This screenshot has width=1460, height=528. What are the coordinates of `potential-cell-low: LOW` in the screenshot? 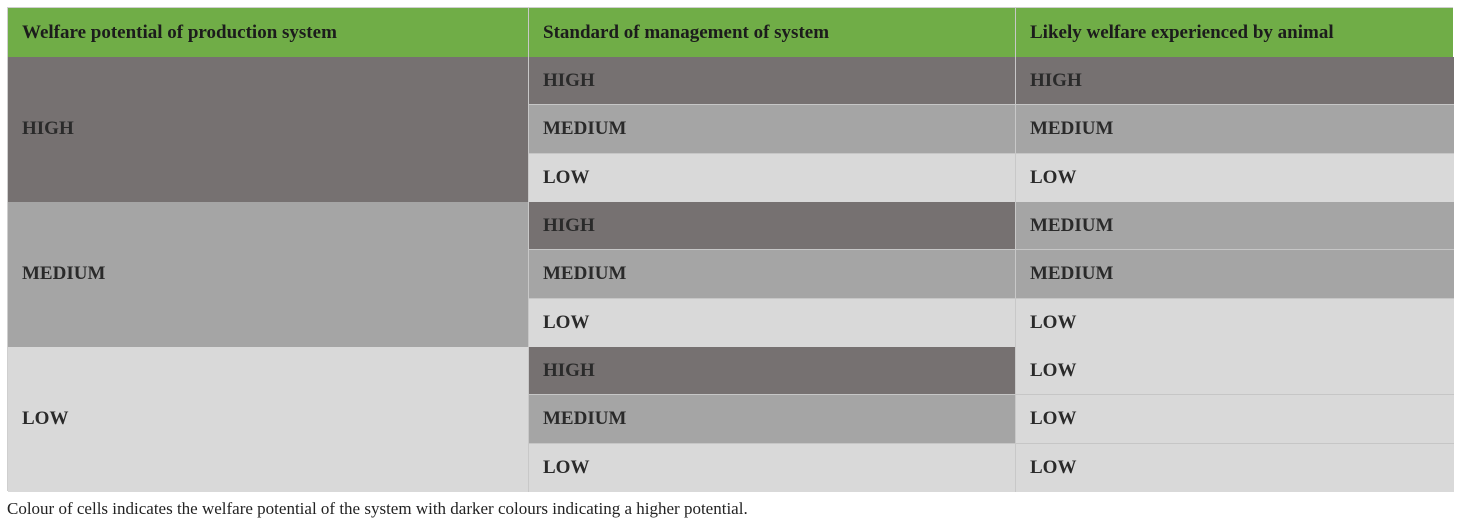 It's located at (268, 419).